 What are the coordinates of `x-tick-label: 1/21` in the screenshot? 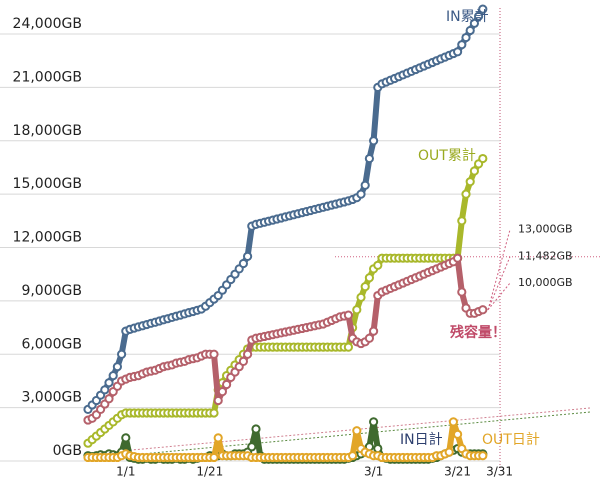 It's located at (209, 472).